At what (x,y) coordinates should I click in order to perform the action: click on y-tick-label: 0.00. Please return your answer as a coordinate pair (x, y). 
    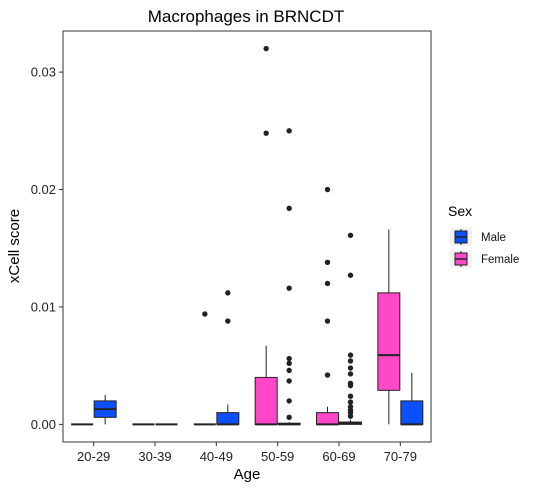
    Looking at the image, I should click on (43, 424).